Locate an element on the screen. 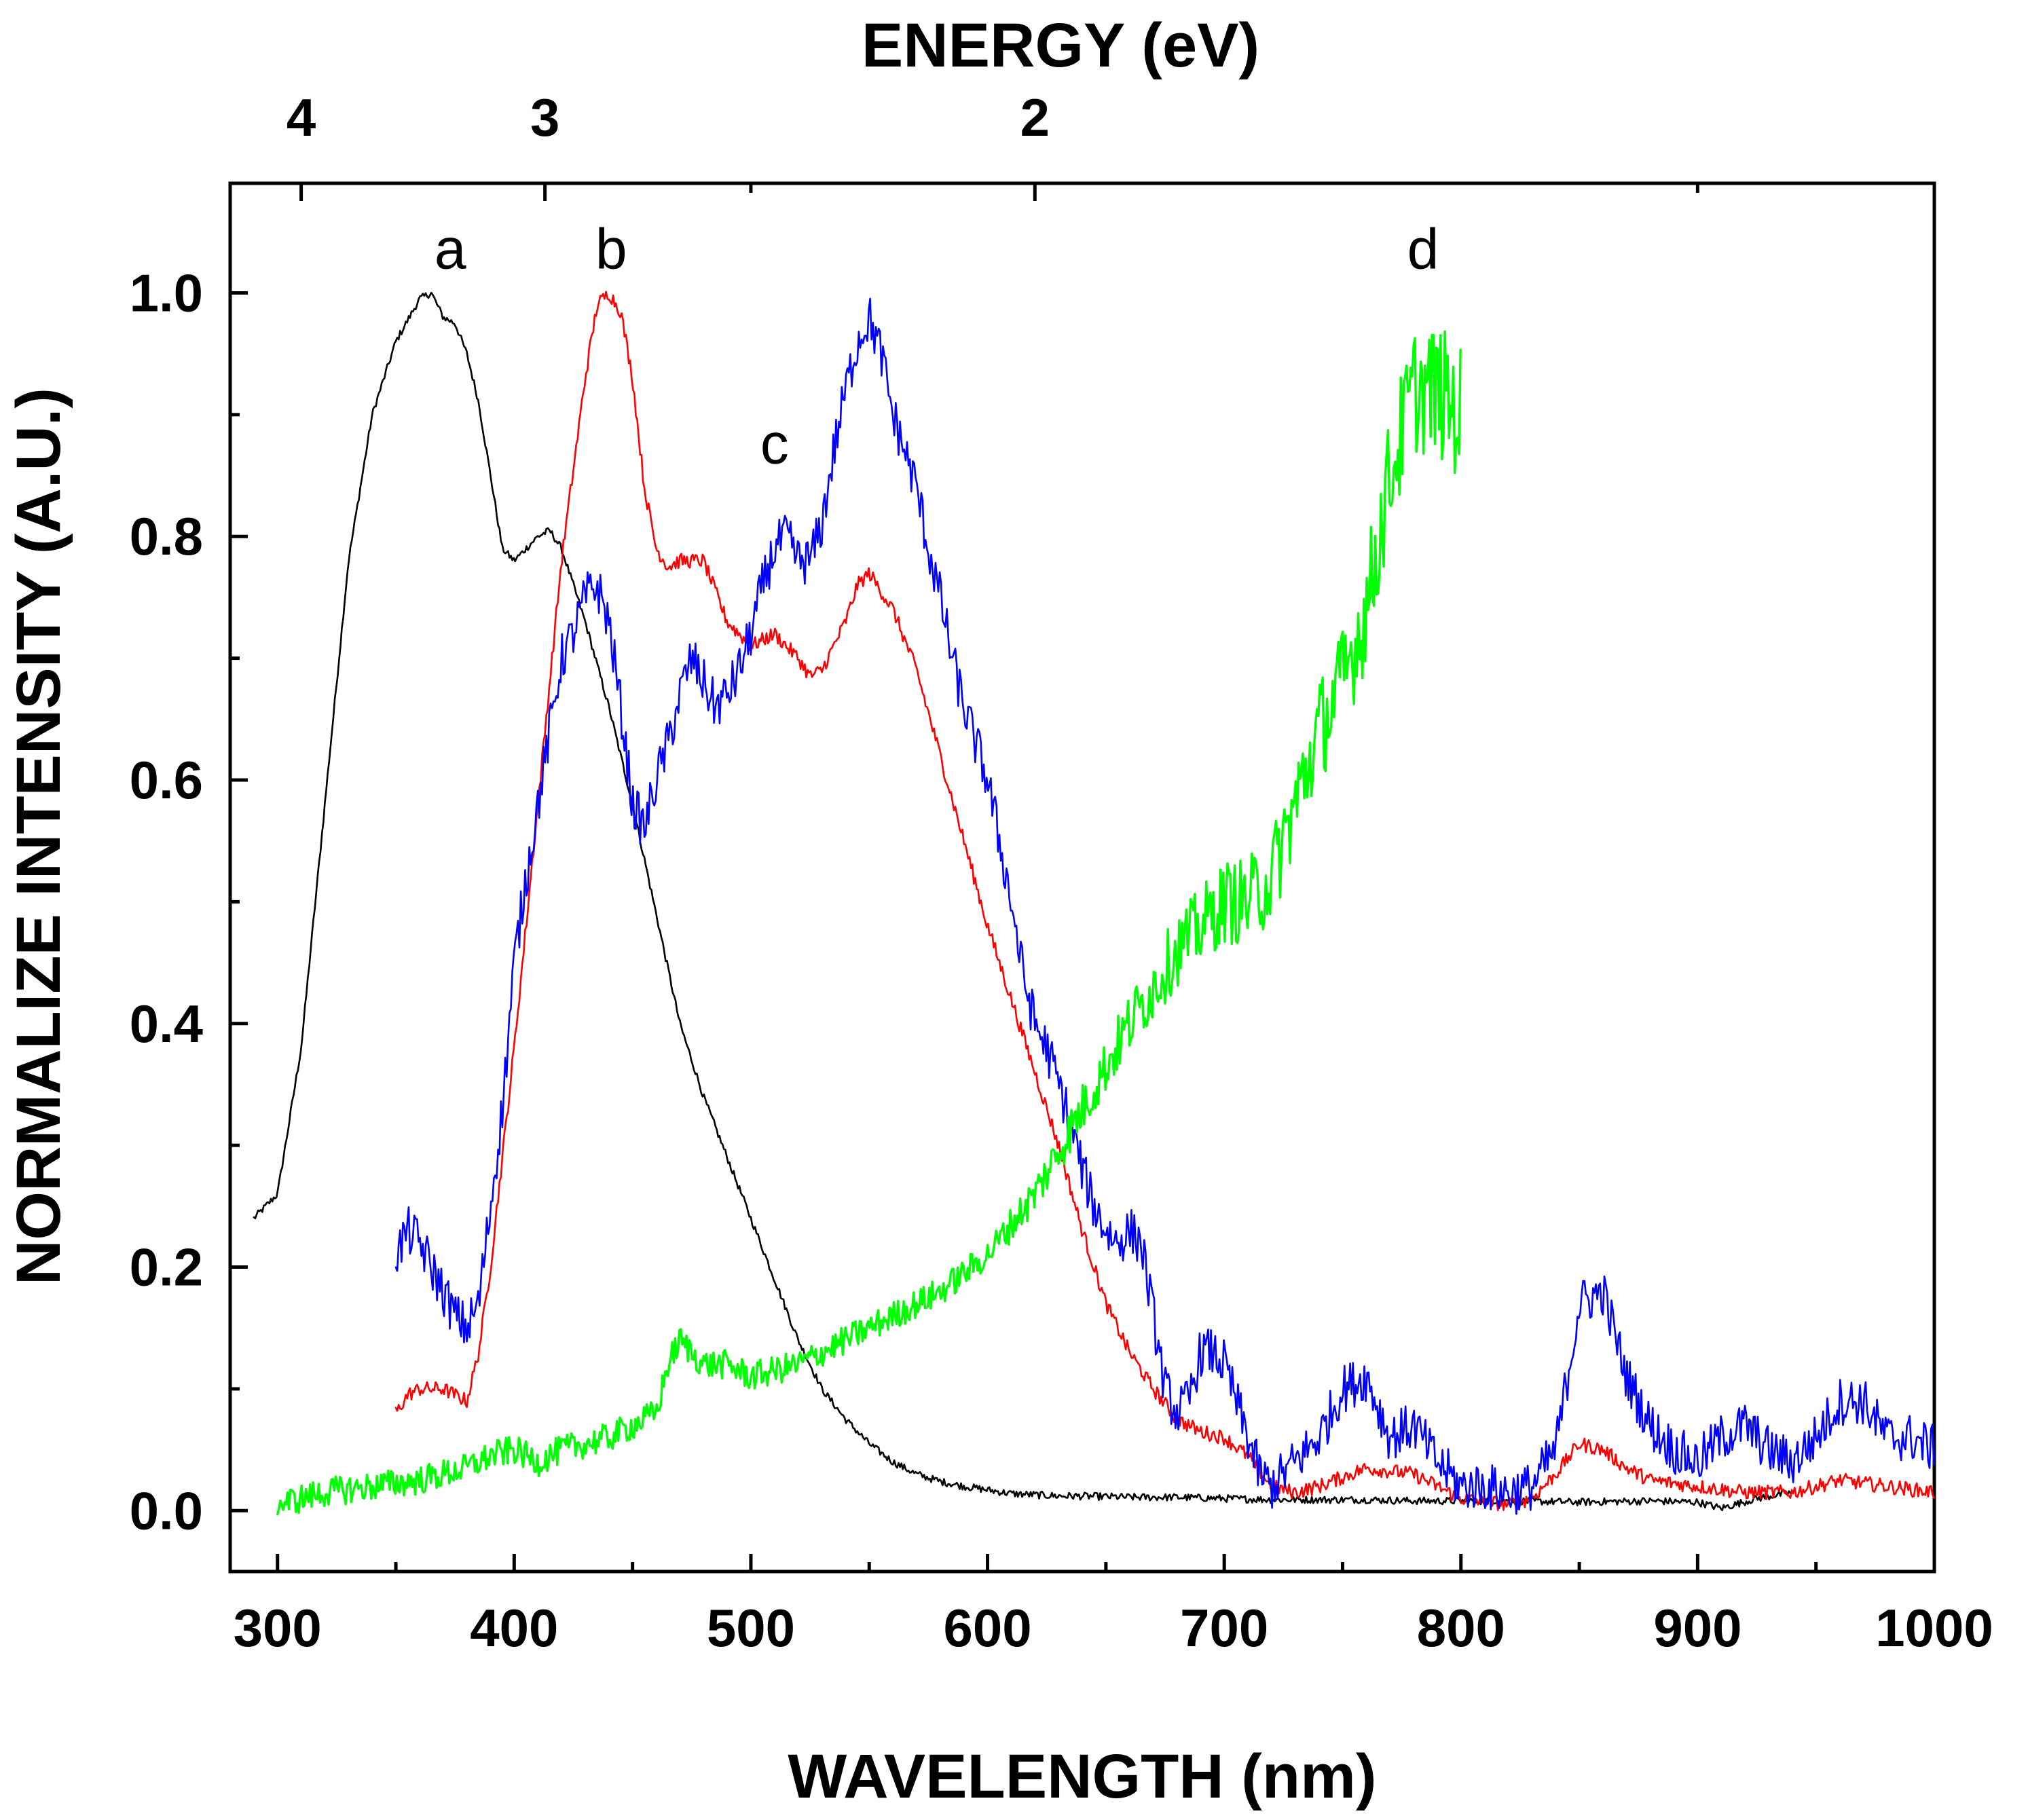  x-tick-label: 700 is located at coordinates (1224, 1628).